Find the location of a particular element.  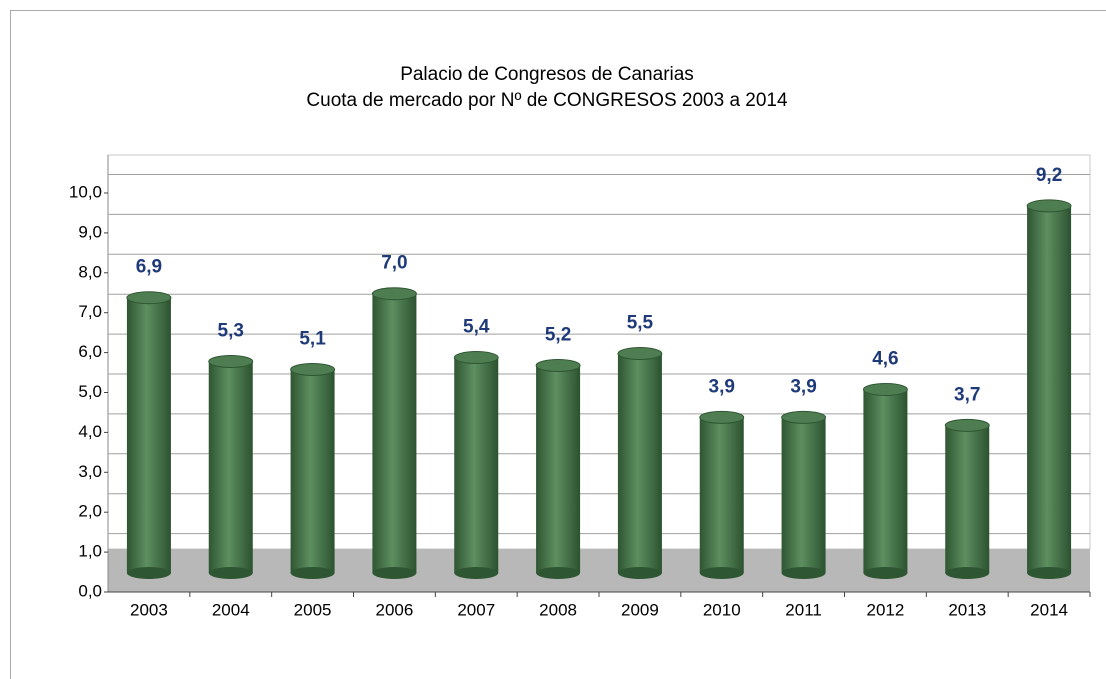

chart-title: Palacio de Congresos de Canarias is located at coordinates (547, 74).